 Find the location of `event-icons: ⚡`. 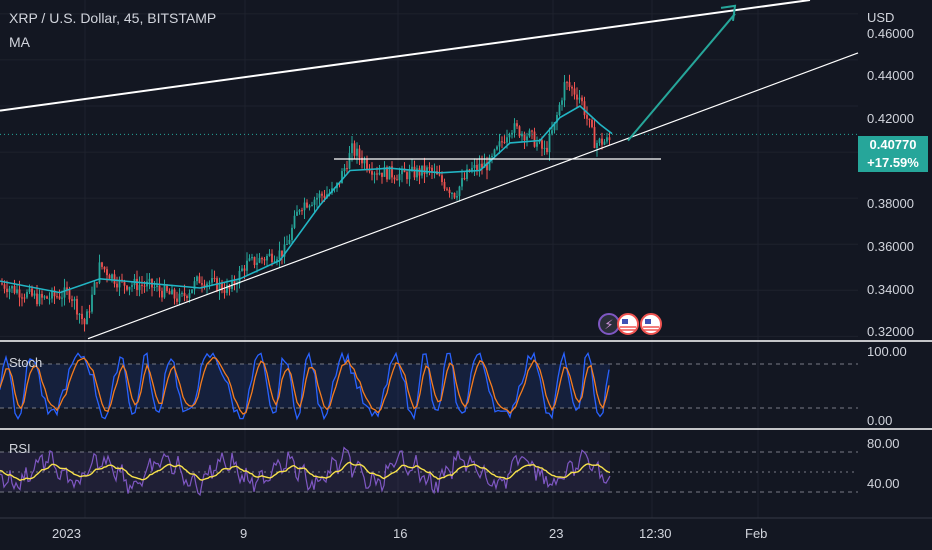

event-icons: ⚡ is located at coordinates (630, 324).